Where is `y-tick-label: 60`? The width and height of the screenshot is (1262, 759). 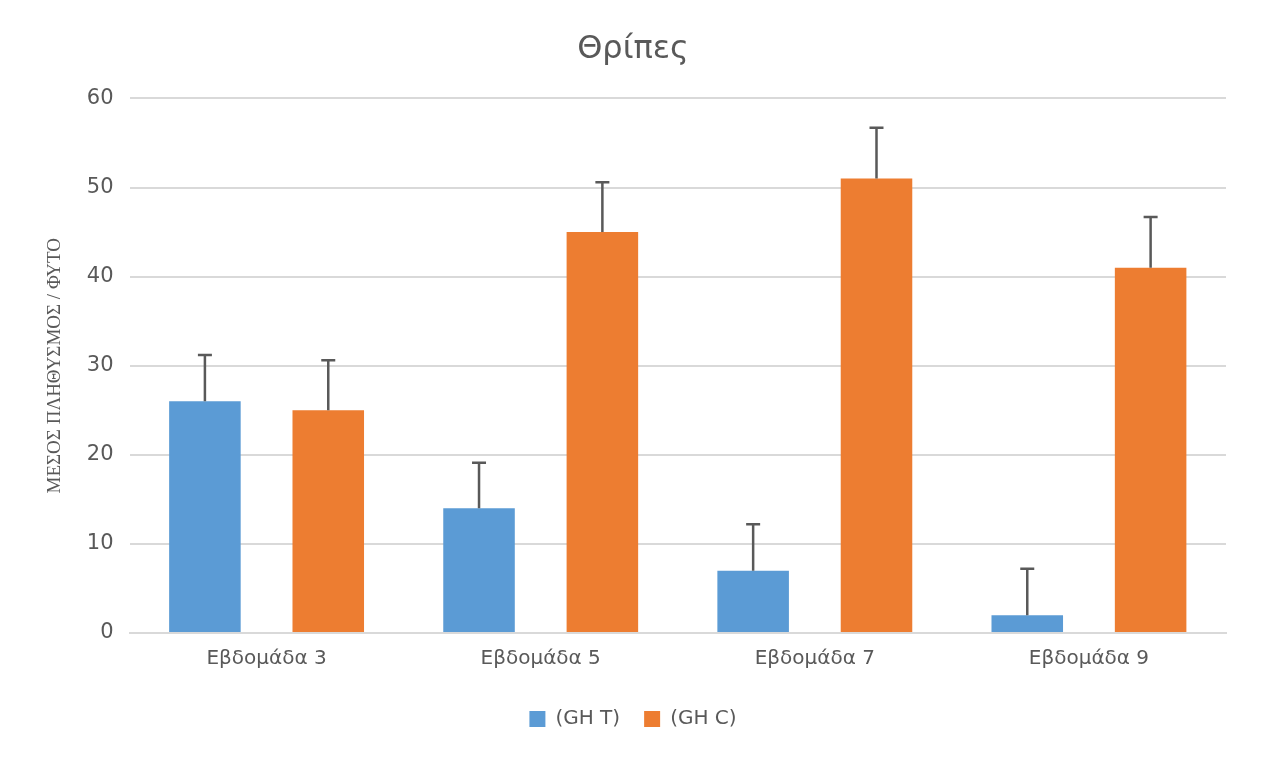
y-tick-label: 60 is located at coordinates (100, 96).